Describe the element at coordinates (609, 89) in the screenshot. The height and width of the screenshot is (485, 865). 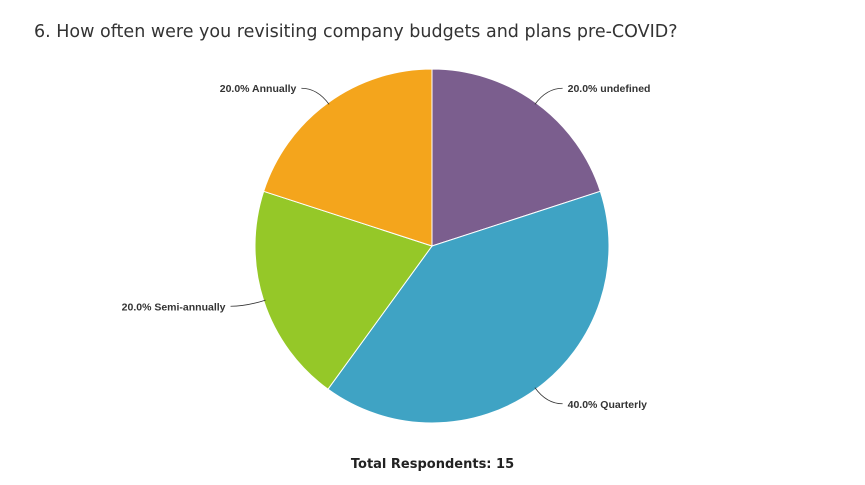
I see `slice-label-undefined: 20.0% undefined` at that location.